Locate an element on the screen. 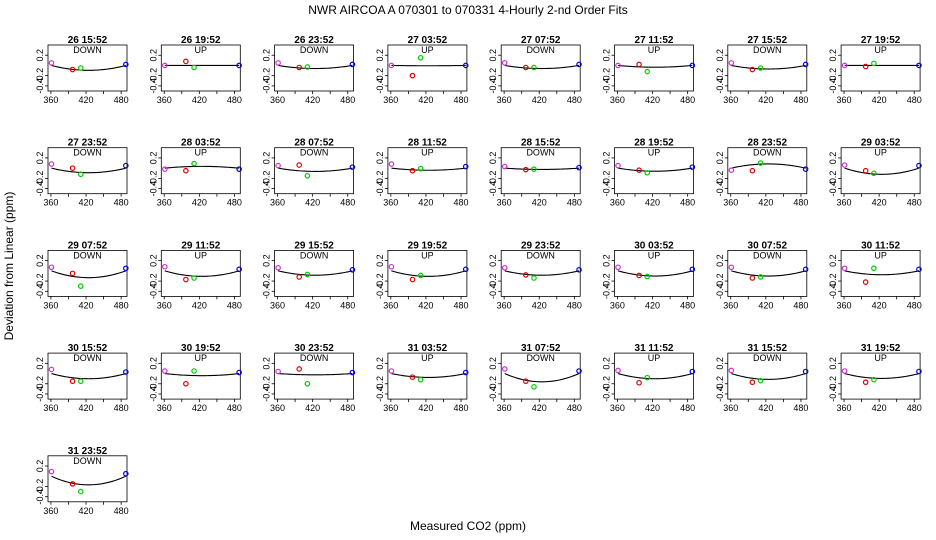 The height and width of the screenshot is (540, 936). panel-title: 30 07:52 is located at coordinates (768, 245).